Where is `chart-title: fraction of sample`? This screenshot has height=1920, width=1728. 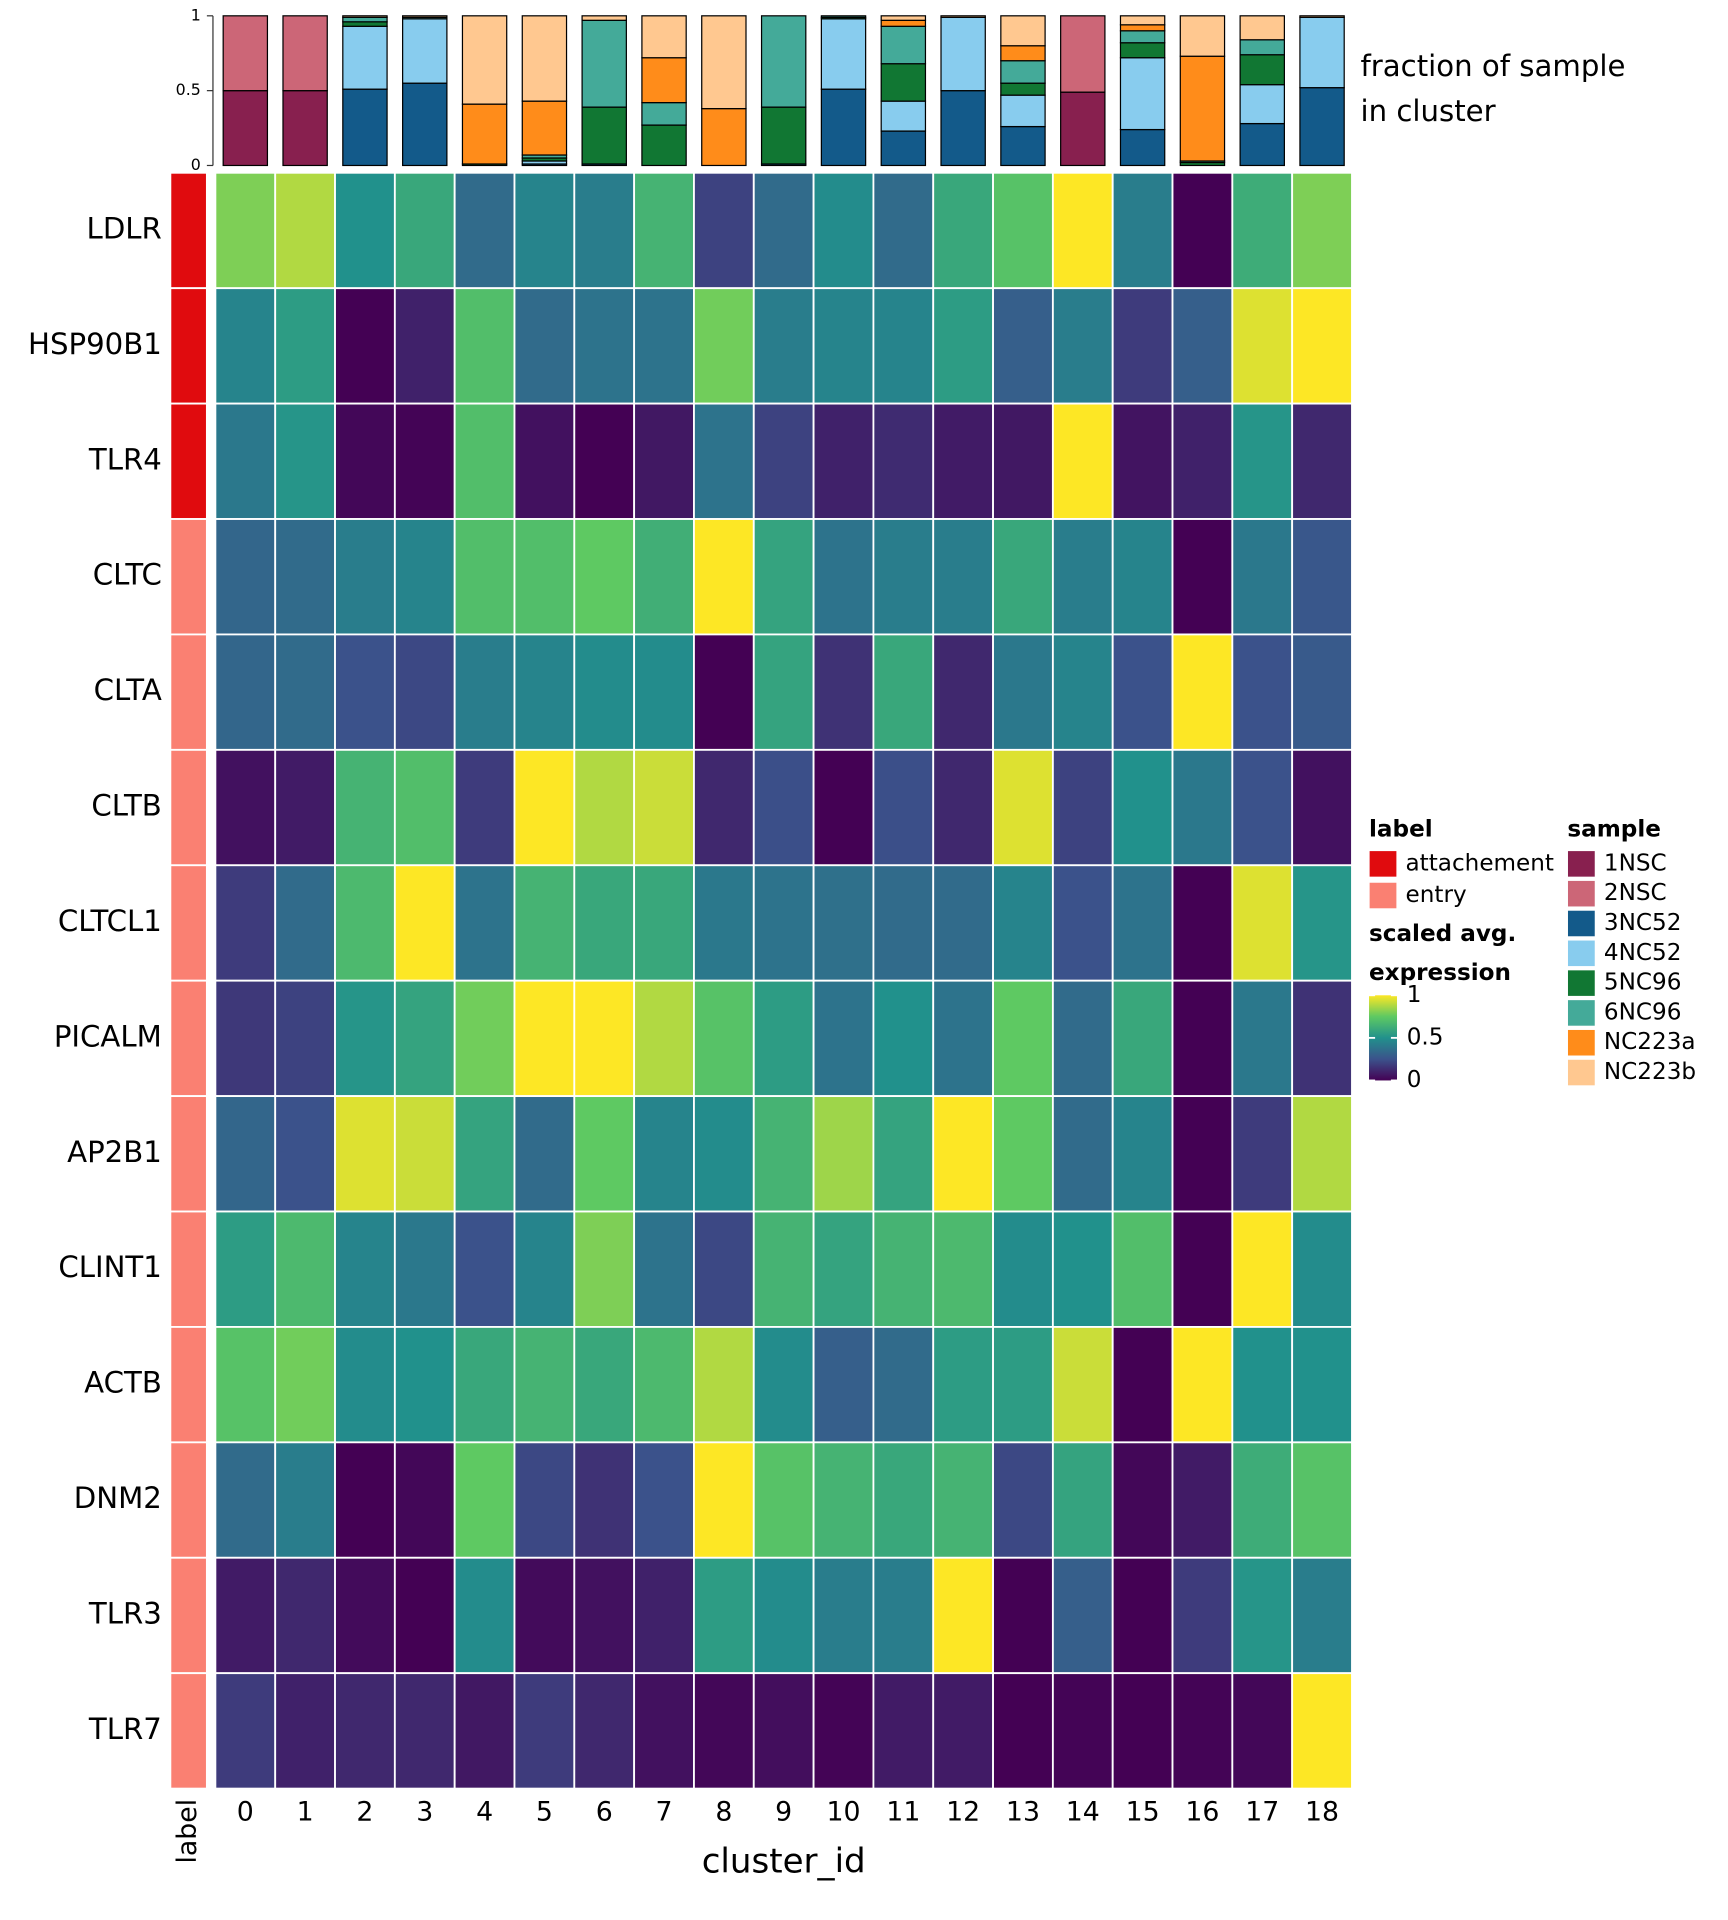
chart-title: fraction of sample is located at coordinates (1492, 66).